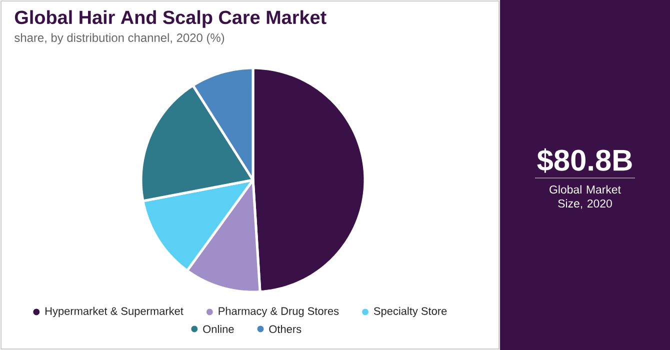 The height and width of the screenshot is (350, 670). I want to click on chart-subtitle: share, by distribution channel, 2020 (%), so click(119, 38).